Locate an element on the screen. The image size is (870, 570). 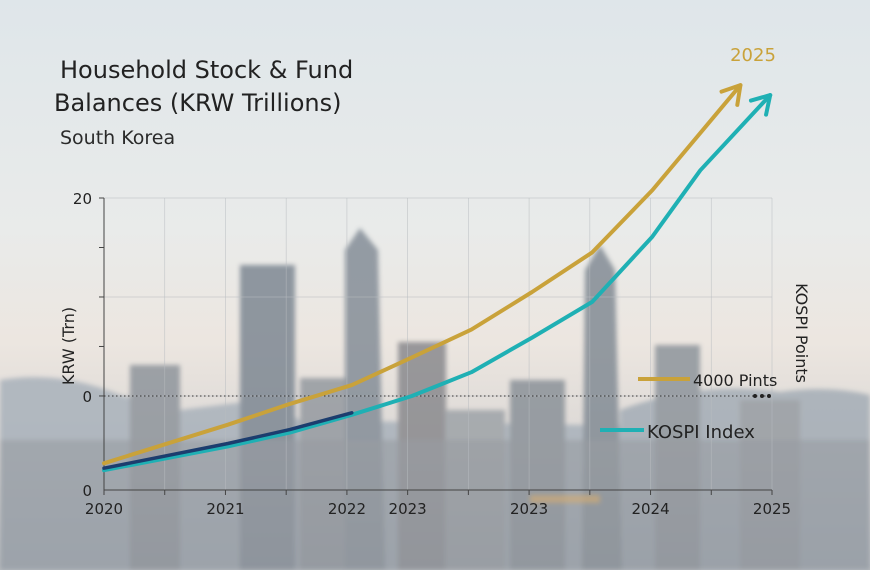
y-axis-label: KRW (Trn) is located at coordinates (68, 346).